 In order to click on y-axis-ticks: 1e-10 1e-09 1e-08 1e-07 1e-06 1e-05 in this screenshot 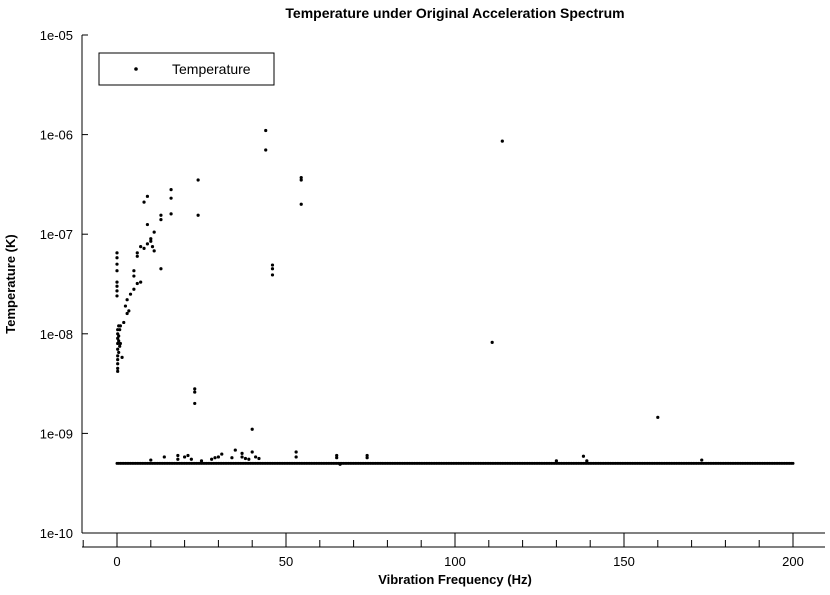, I will do `click(64, 284)`.